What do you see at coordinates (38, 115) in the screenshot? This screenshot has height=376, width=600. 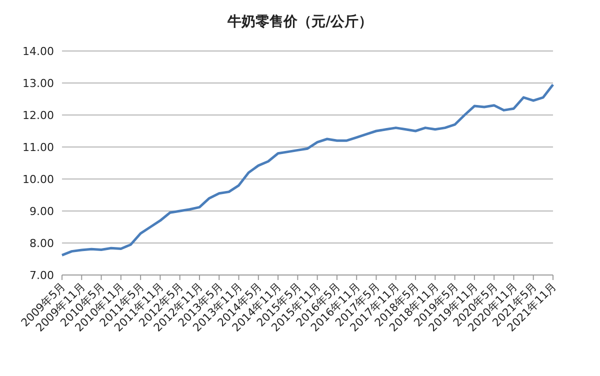 I see `y-tick-label: 12.00` at bounding box center [38, 115].